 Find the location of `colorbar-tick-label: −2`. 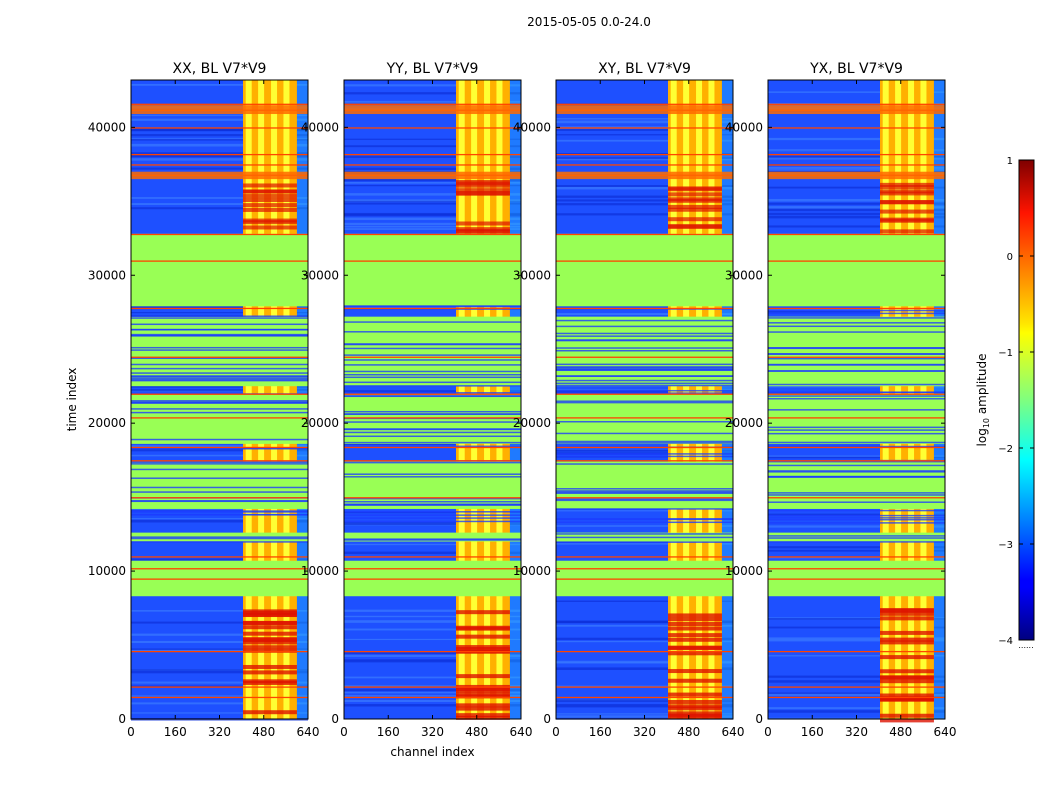

colorbar-tick-label: −2 is located at coordinates (1005, 449).